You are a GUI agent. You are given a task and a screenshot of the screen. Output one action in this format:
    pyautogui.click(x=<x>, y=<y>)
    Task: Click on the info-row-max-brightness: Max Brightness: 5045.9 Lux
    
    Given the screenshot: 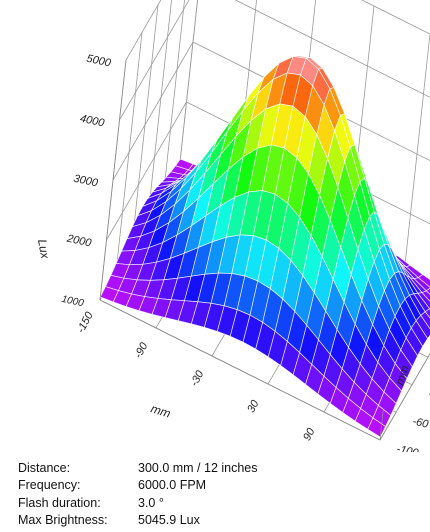 What is the action you would take?
    pyautogui.click(x=218, y=521)
    